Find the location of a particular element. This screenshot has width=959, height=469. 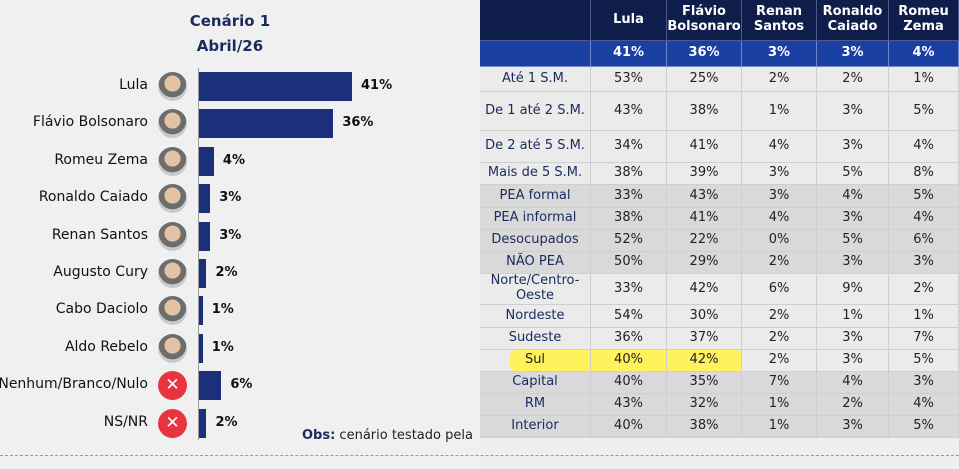

value-cell: 41% is located at coordinates (629, 54).